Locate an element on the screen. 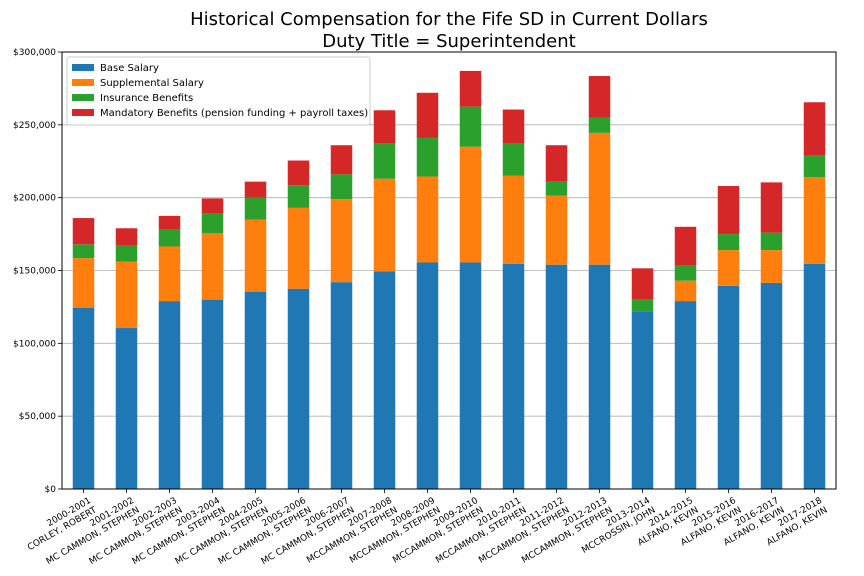  chart-title-line-2: Duty Title = Superintendent is located at coordinates (448, 41).